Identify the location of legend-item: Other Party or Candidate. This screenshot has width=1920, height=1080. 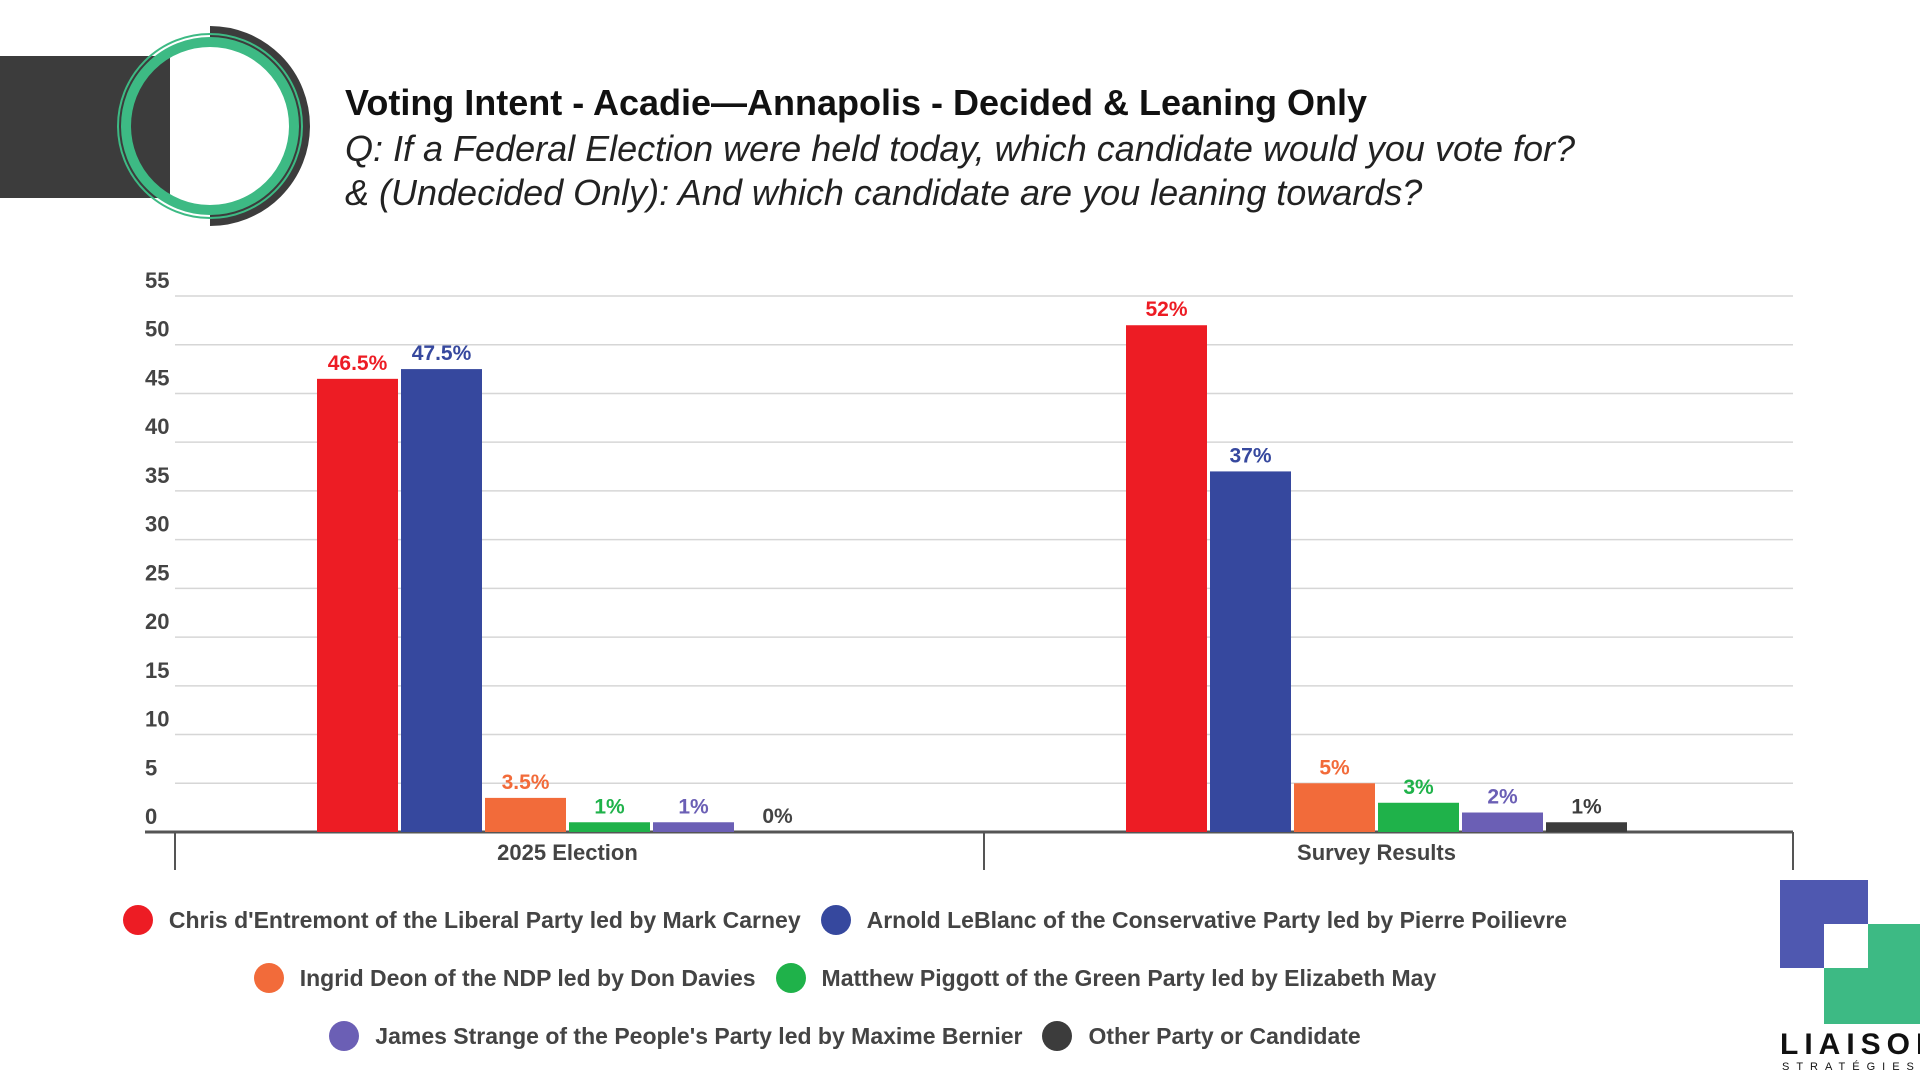
(1201, 1036).